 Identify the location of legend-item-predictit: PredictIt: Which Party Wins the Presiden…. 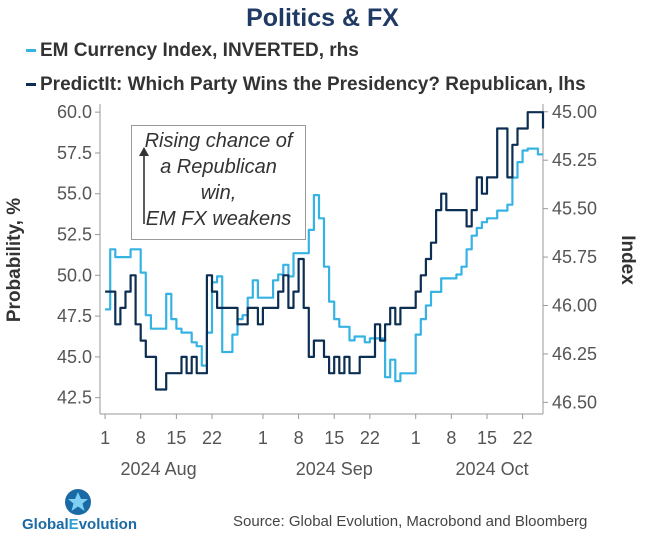
(306, 85).